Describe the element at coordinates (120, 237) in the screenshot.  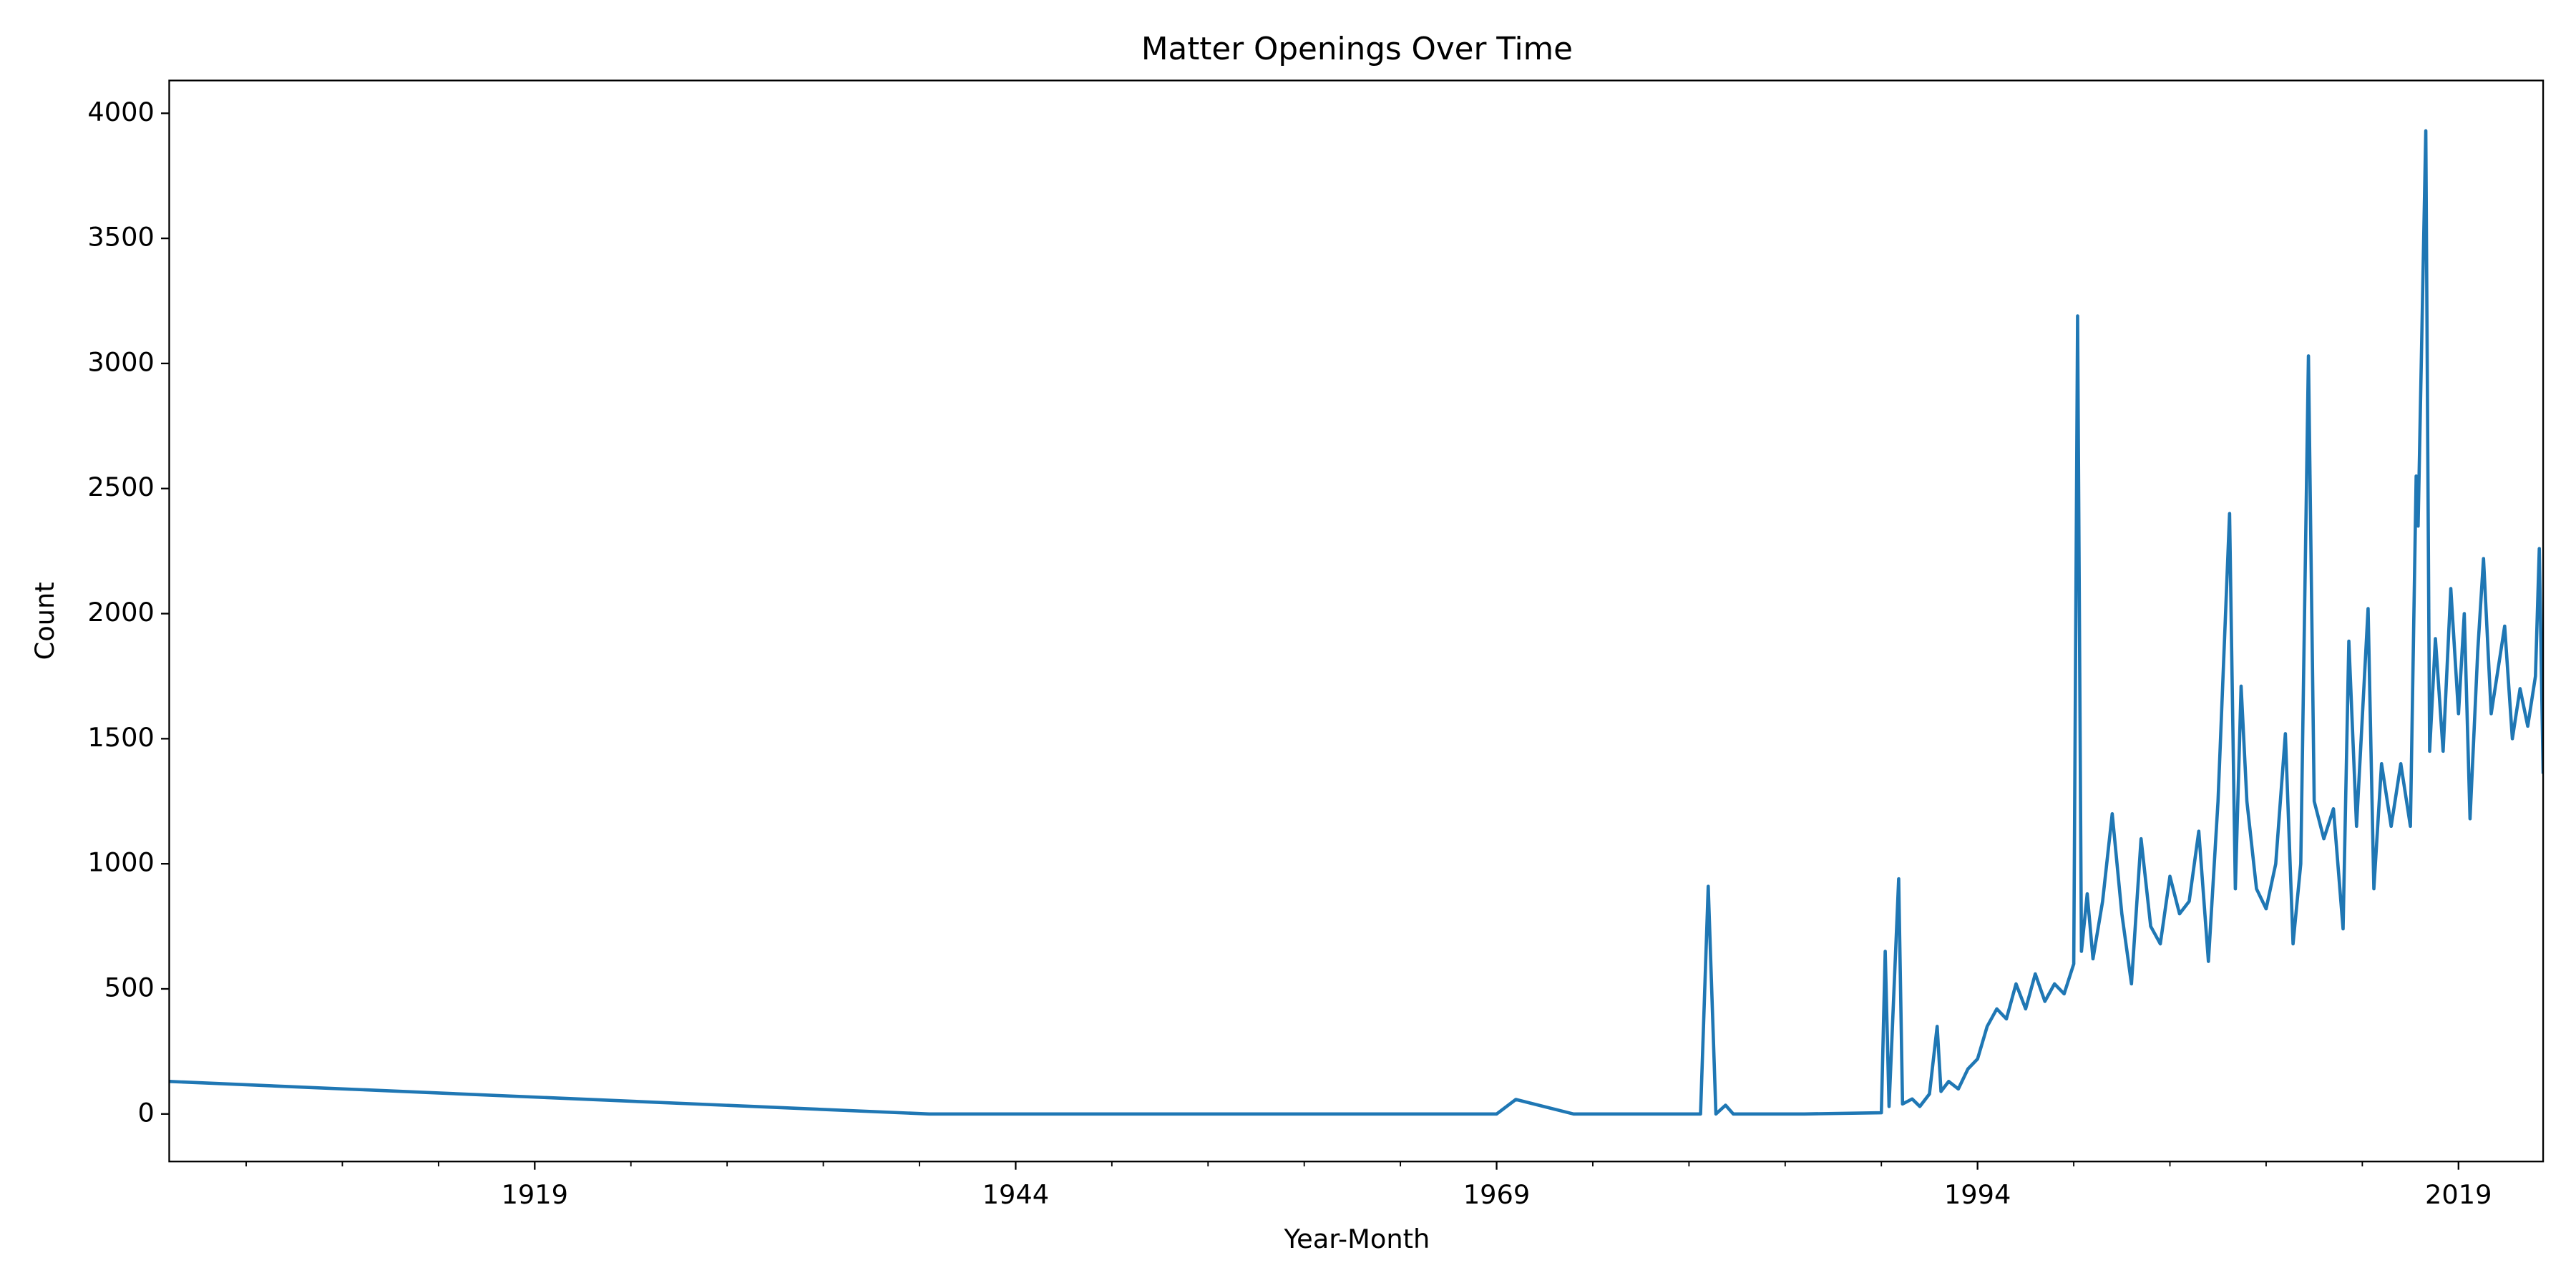
I see `y-tick-label: 3500` at that location.